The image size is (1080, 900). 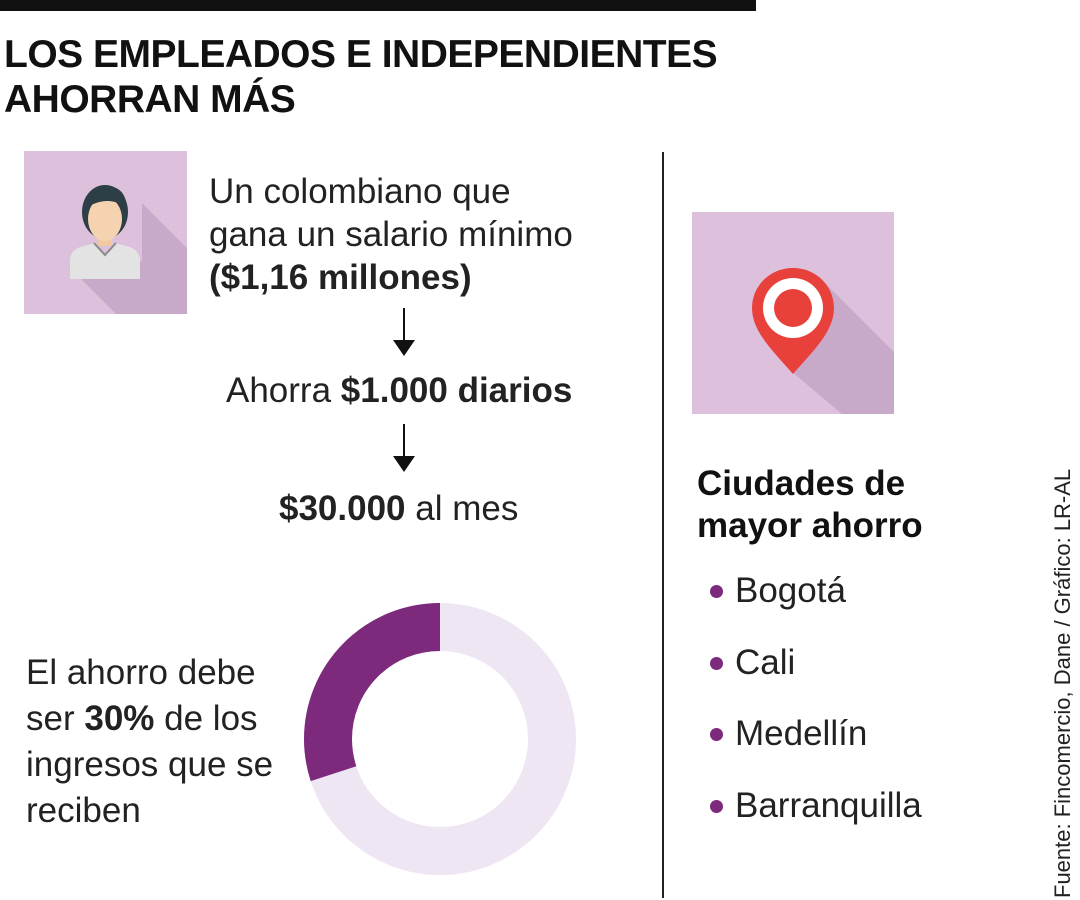 What do you see at coordinates (141, 672) in the screenshot?
I see `share-text-line-1: El ahorro debe` at bounding box center [141, 672].